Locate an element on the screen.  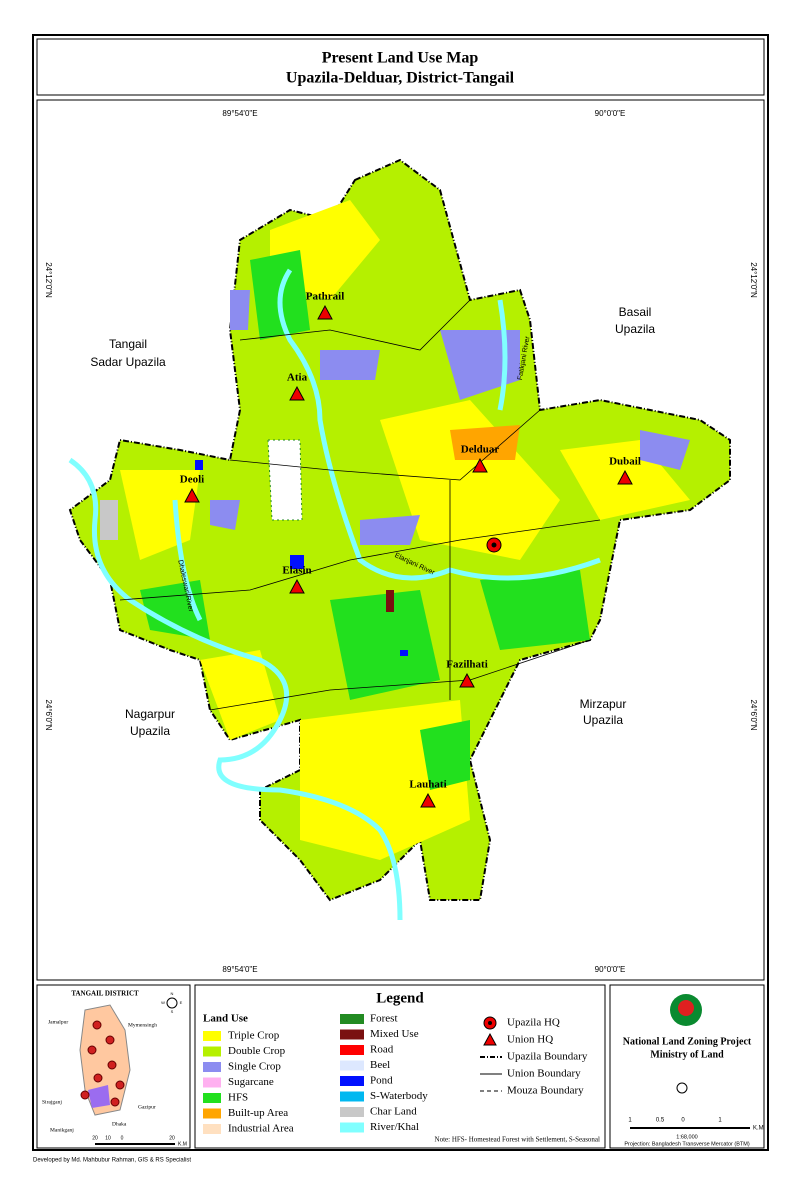
legend-symbol is located at coordinates (490, 1039).